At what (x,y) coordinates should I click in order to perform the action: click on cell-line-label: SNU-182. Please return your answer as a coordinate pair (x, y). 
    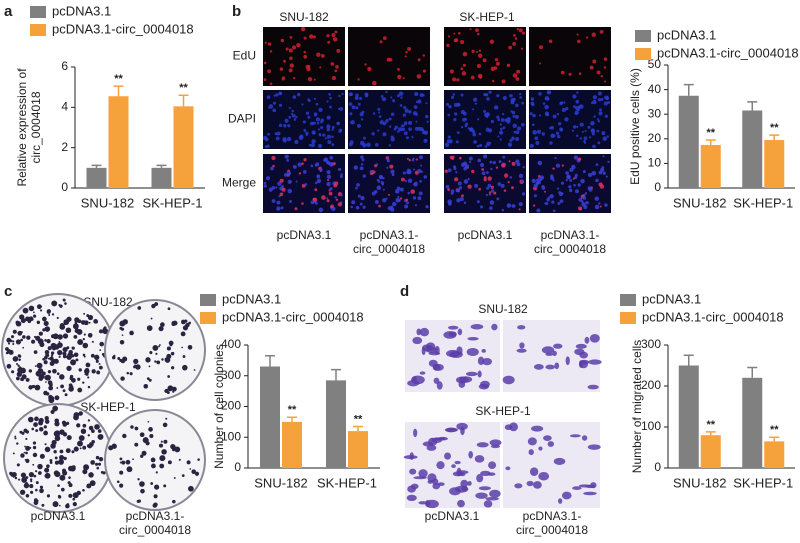
    Looking at the image, I should click on (304, 17).